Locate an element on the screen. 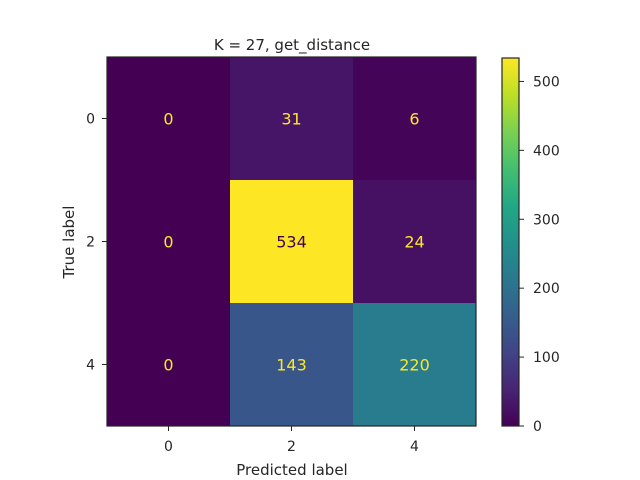  x-tick-label: 2 is located at coordinates (291, 447).